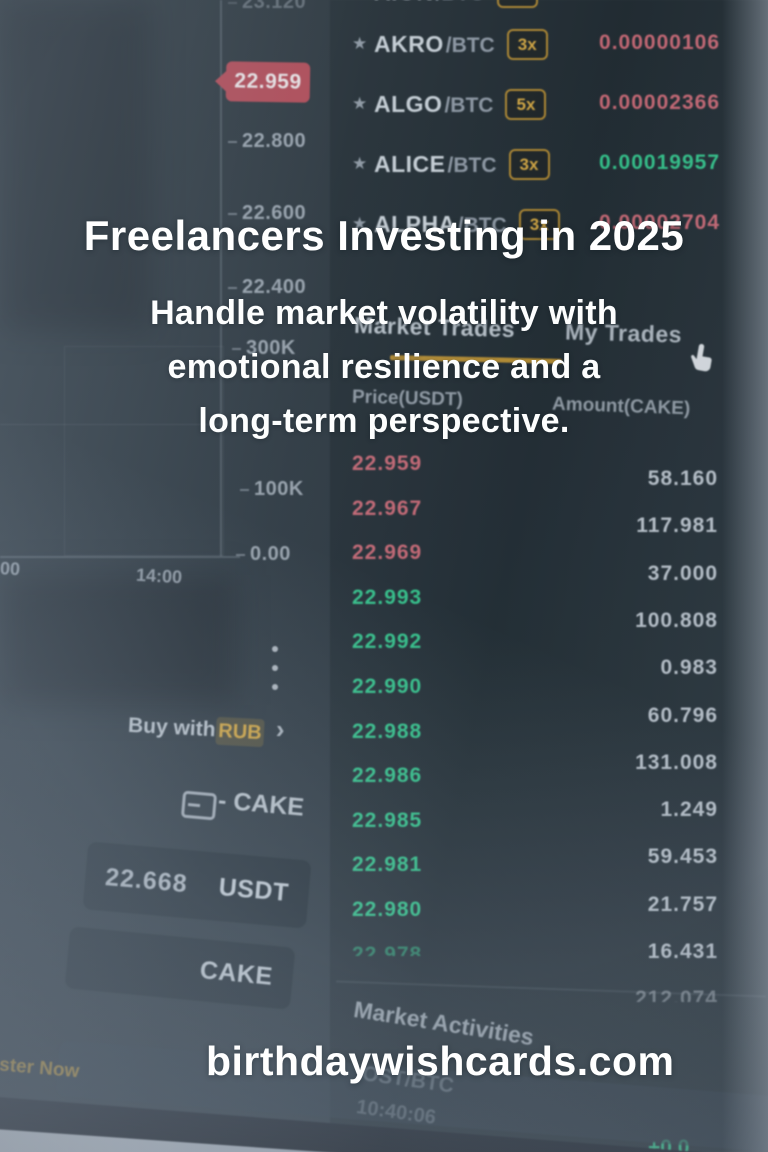 The width and height of the screenshot is (768, 1152). I want to click on trade-price: 22.981, so click(387, 865).